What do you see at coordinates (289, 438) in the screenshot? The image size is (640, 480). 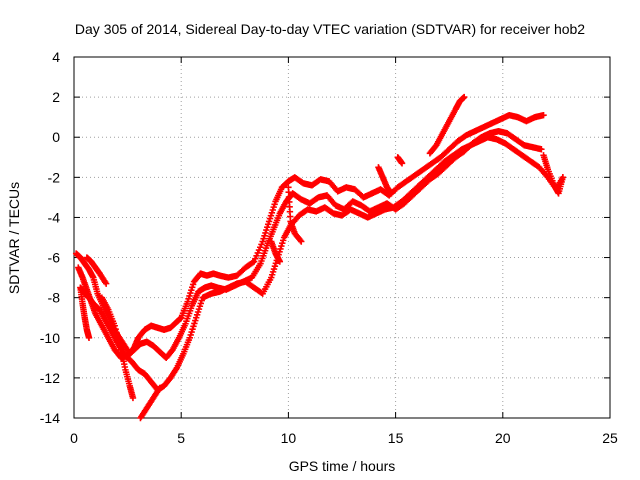 I see `x-tick-label: 10` at bounding box center [289, 438].